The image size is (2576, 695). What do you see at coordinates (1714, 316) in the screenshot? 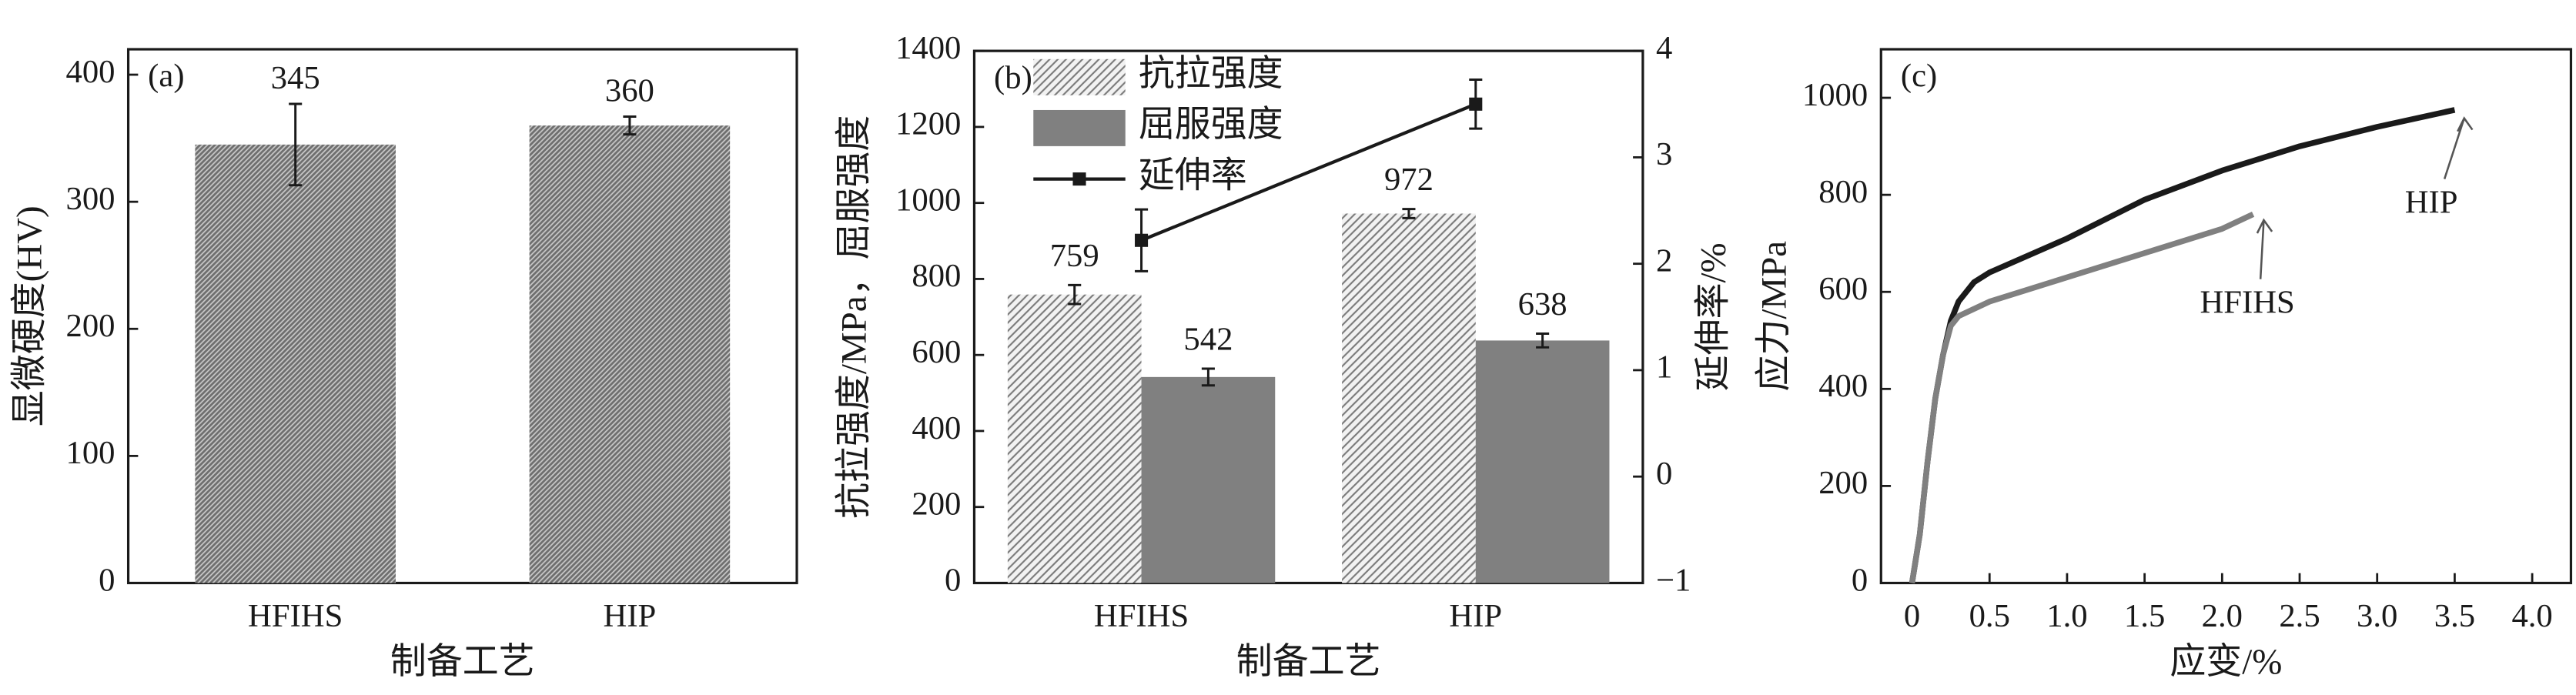
I see `y2-axis-label: 延伸率/%` at bounding box center [1714, 316].